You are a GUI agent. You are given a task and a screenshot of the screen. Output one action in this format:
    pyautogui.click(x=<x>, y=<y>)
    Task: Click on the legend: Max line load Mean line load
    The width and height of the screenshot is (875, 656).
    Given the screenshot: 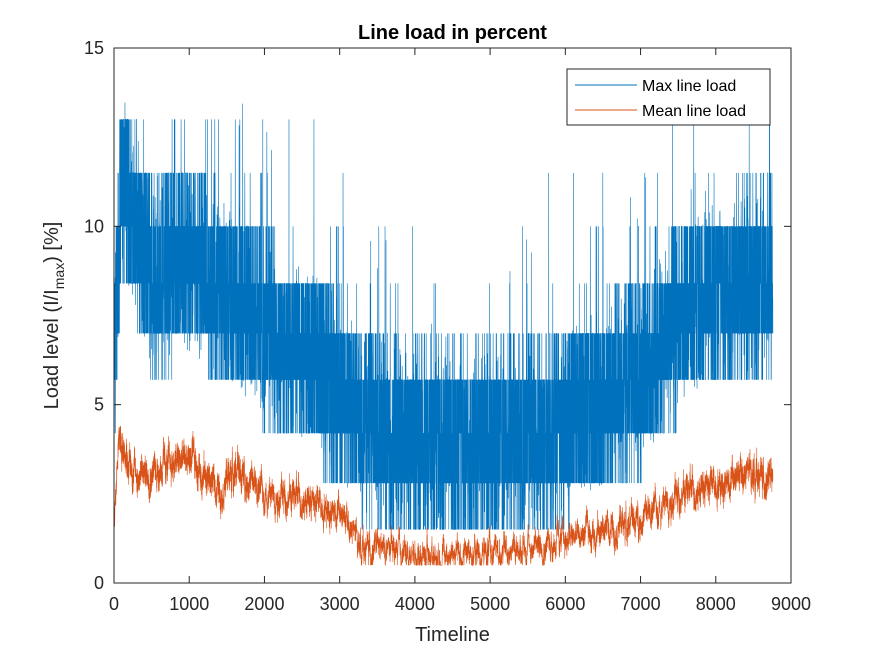 What is the action you would take?
    pyautogui.click(x=668, y=97)
    